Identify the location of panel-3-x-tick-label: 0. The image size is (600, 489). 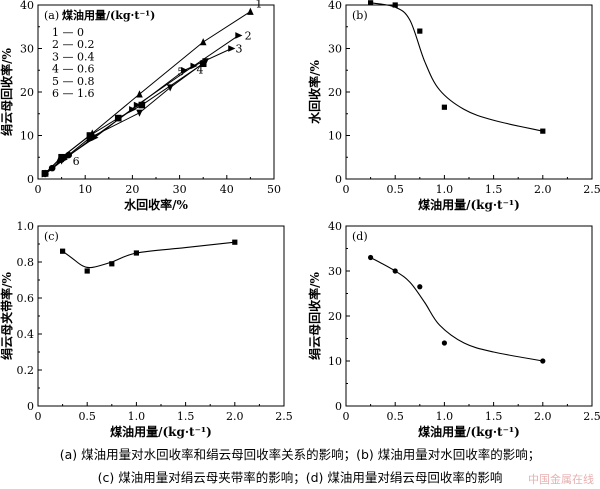
(38, 416).